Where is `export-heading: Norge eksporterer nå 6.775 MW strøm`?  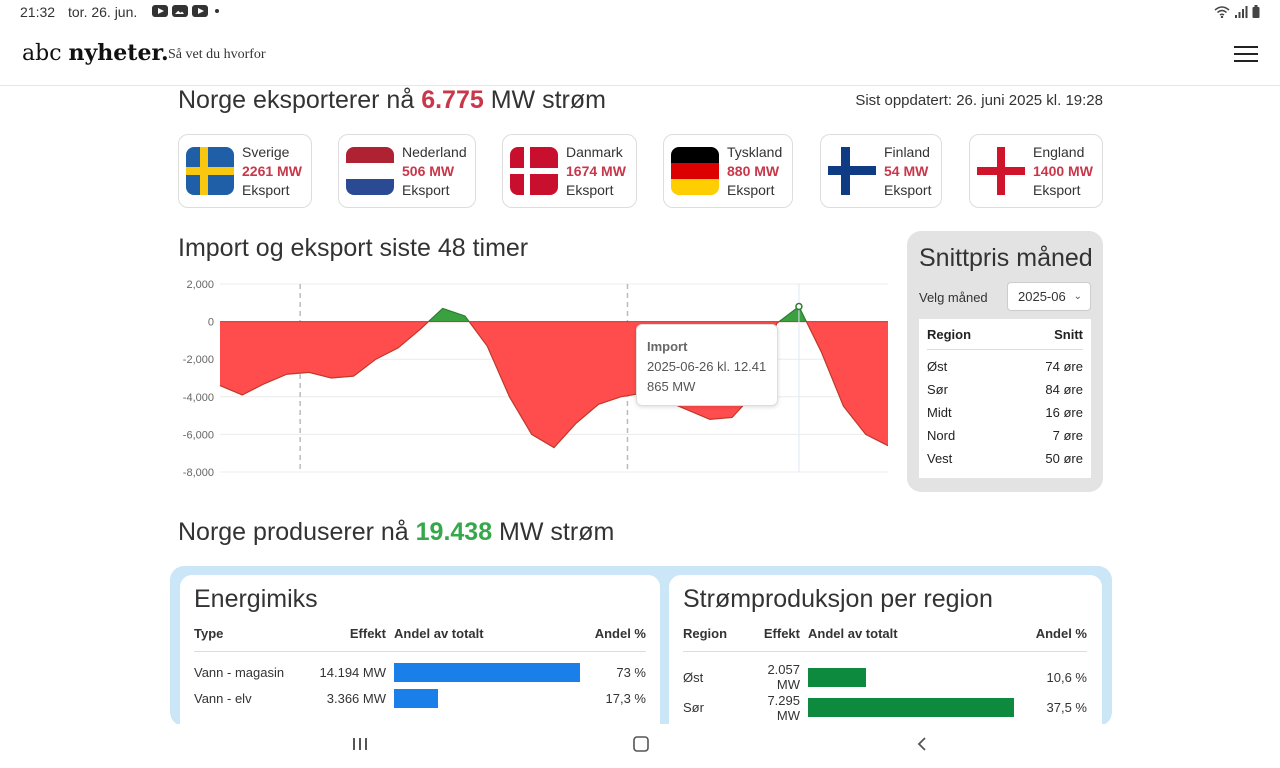 export-heading: Norge eksporterer nå 6.775 MW strøm is located at coordinates (392, 100).